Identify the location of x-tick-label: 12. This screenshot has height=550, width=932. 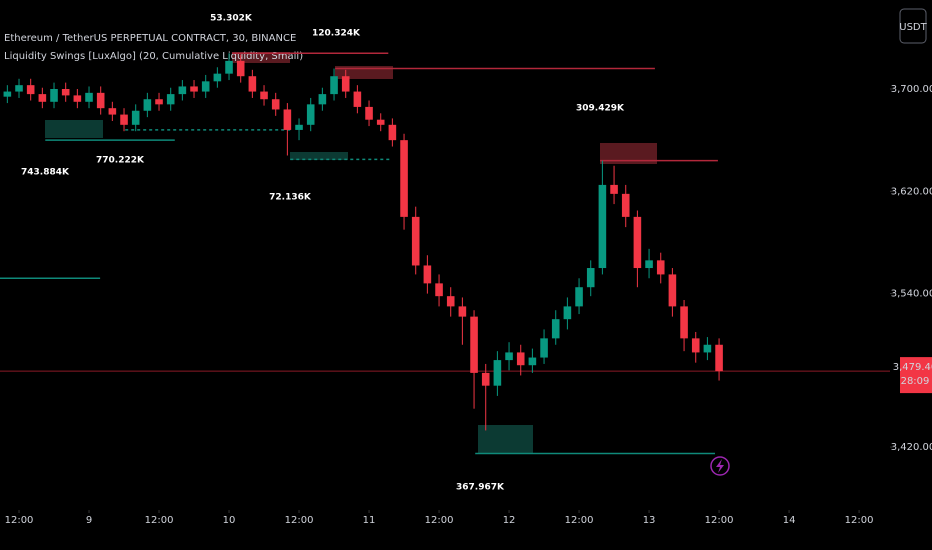
(509, 520).